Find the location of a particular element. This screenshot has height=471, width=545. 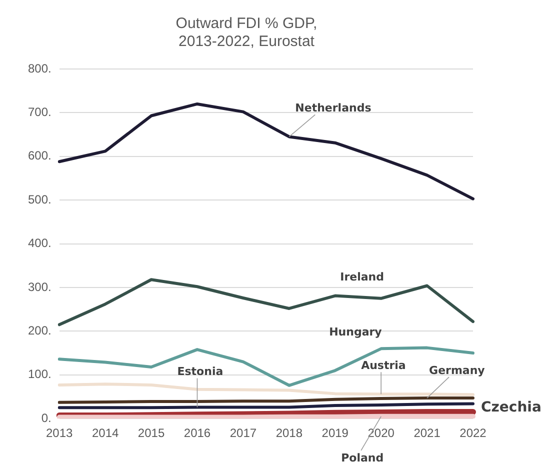

y-tick-label: 800. is located at coordinates (40, 68).